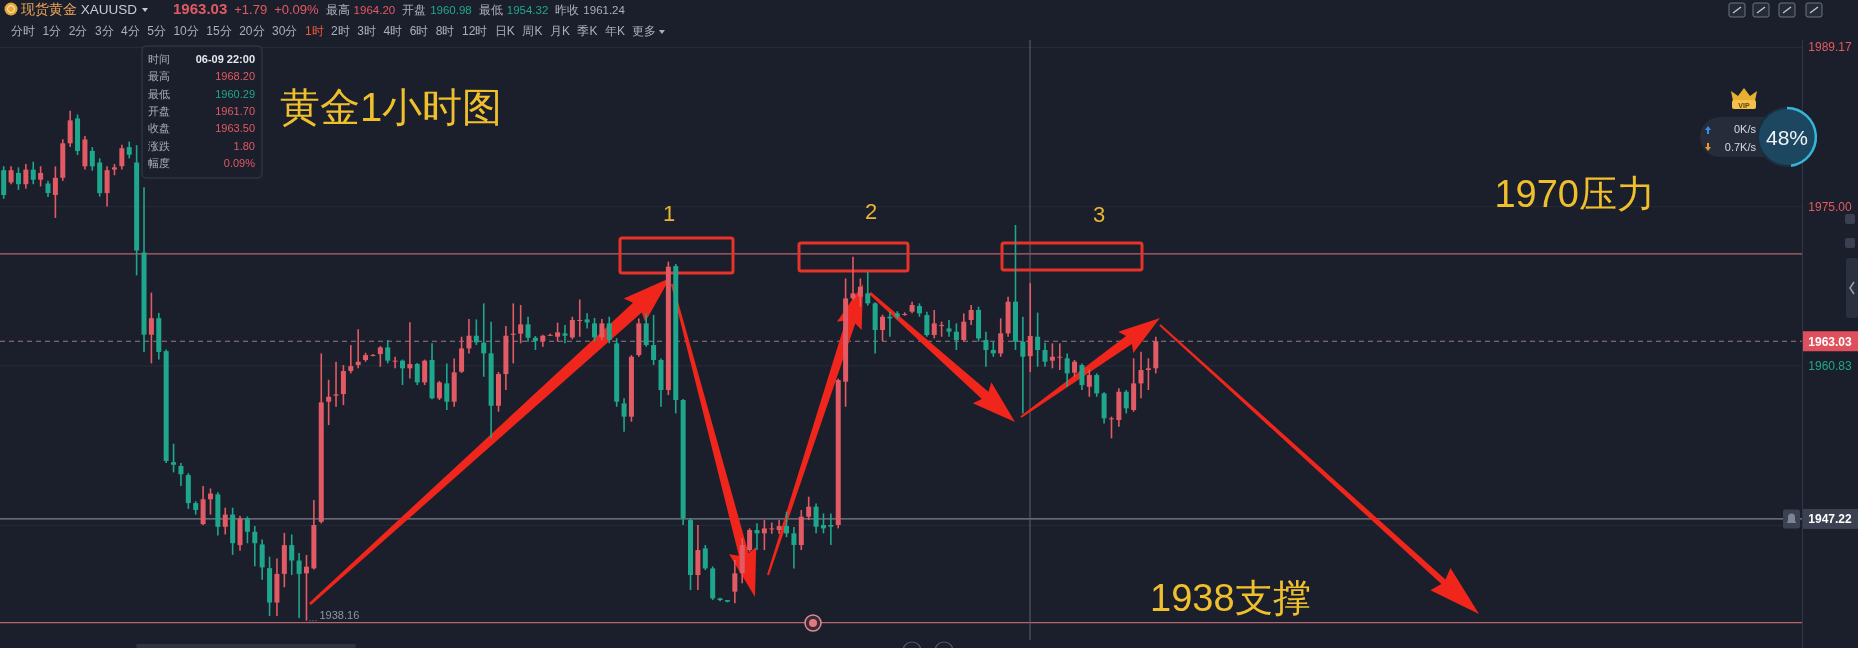 This screenshot has width=1858, height=648. What do you see at coordinates (559, 31) in the screenshot?
I see `text: 月K` at bounding box center [559, 31].